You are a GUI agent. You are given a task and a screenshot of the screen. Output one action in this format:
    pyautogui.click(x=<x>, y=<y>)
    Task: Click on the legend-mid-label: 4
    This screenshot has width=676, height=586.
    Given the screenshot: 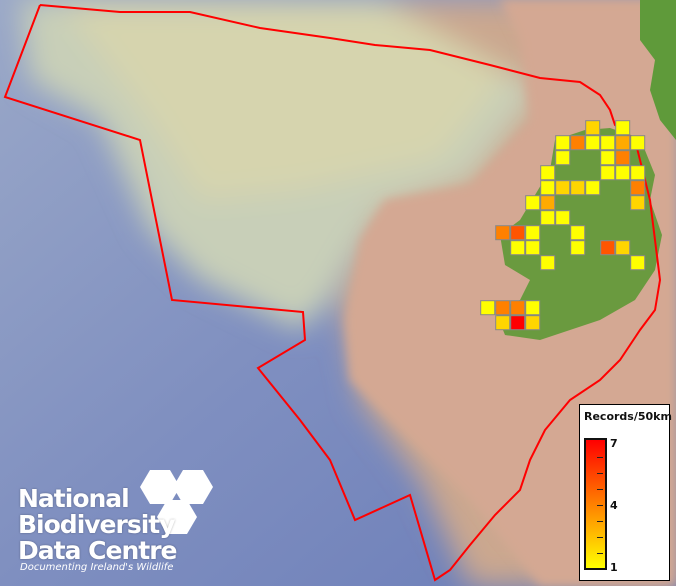 What is the action you would take?
    pyautogui.click(x=614, y=505)
    